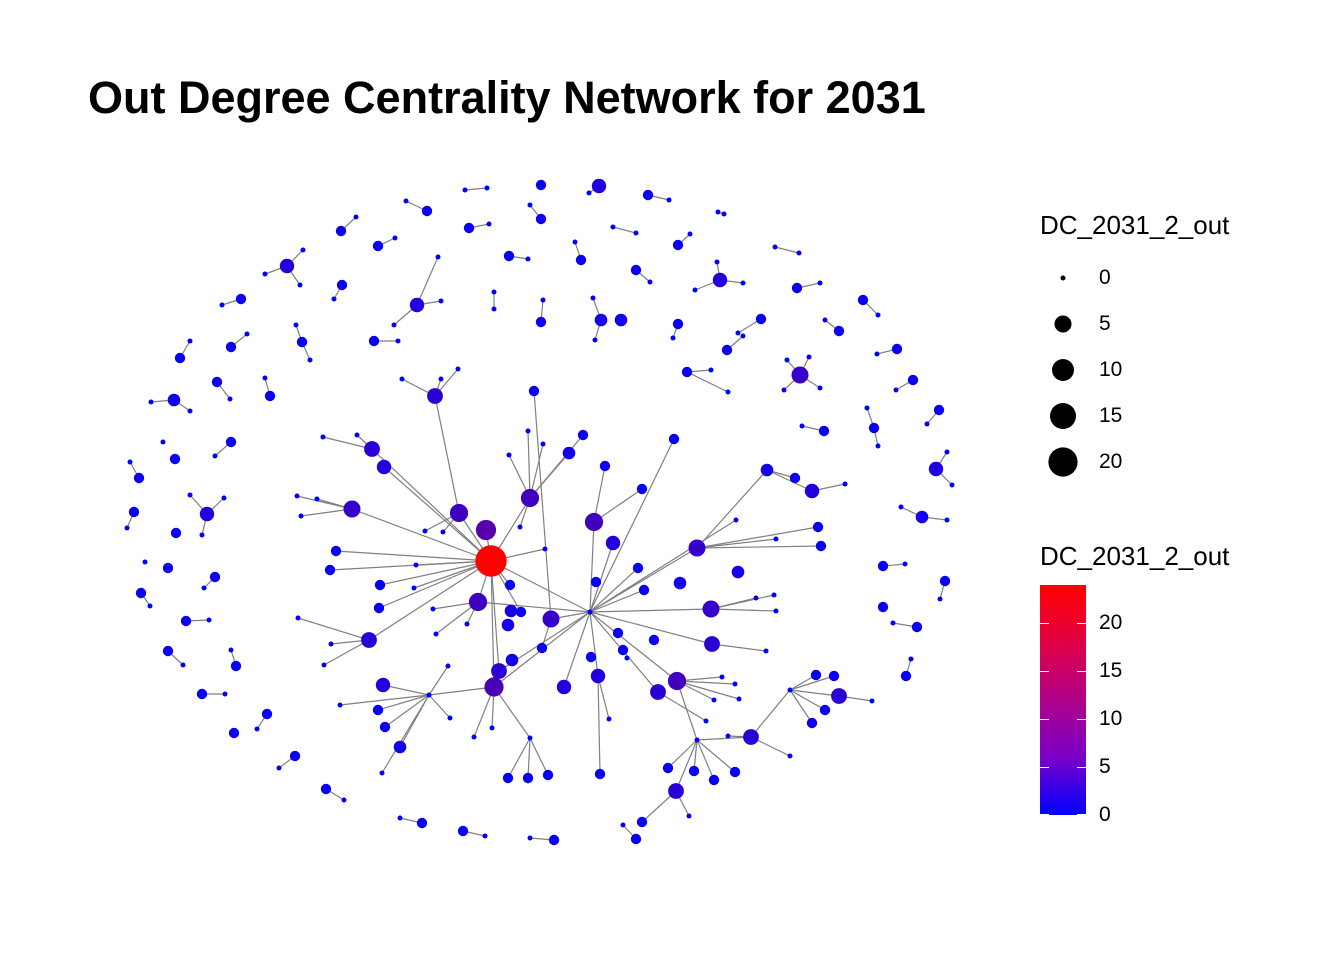 Image resolution: width=1344 pixels, height=960 pixels. I want to click on color-key-label: 15, so click(1111, 671).